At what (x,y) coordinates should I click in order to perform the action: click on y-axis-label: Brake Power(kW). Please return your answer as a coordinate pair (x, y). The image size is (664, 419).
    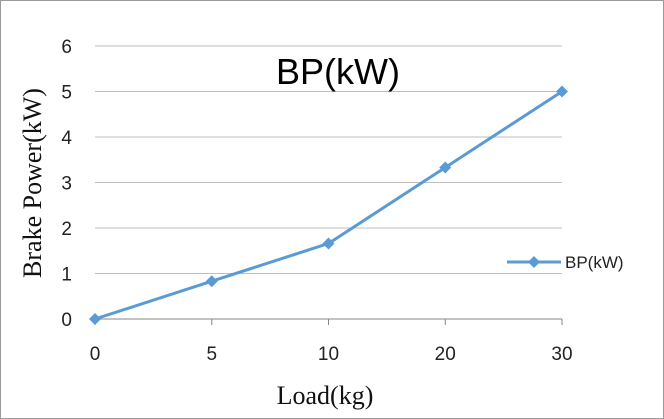
    Looking at the image, I should click on (32, 183).